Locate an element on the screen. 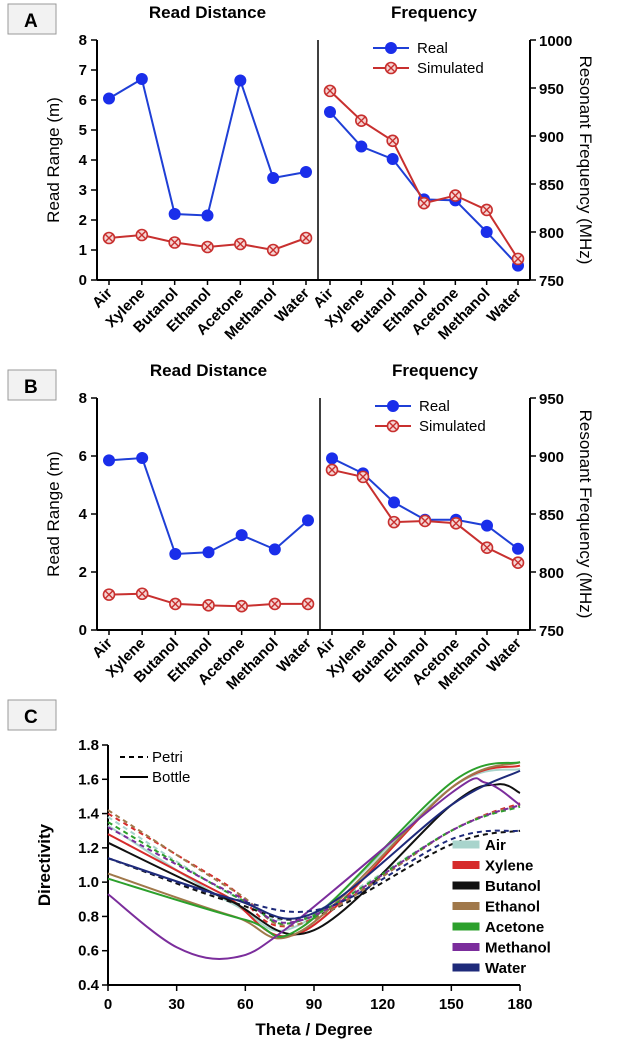  chart-b-ytick-label-right: 850 is located at coordinates (551, 515).